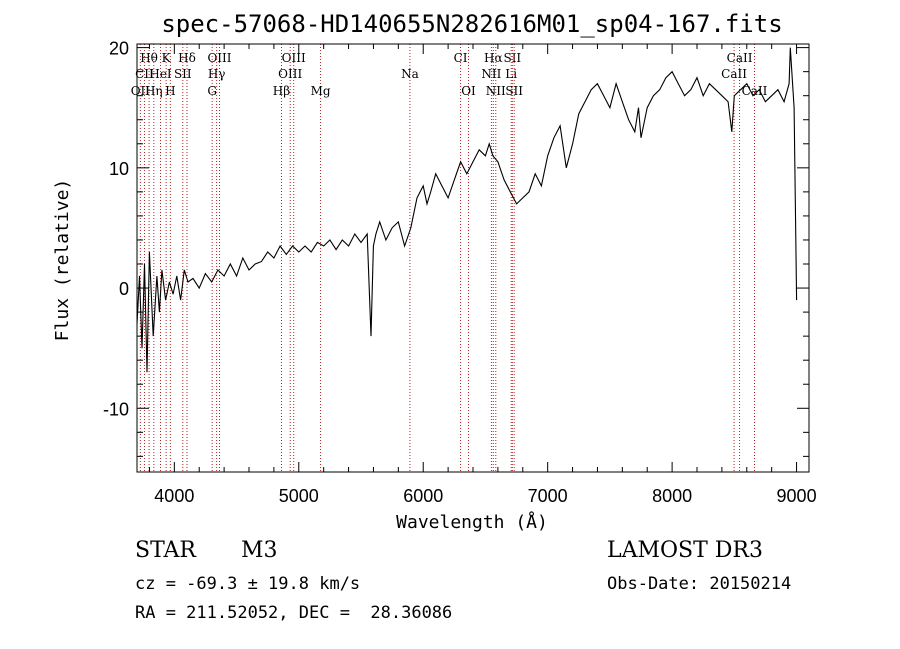 This screenshot has width=900, height=649. I want to click on coordinates: RA = 211.52052, DEC = 28.36086, so click(294, 613).